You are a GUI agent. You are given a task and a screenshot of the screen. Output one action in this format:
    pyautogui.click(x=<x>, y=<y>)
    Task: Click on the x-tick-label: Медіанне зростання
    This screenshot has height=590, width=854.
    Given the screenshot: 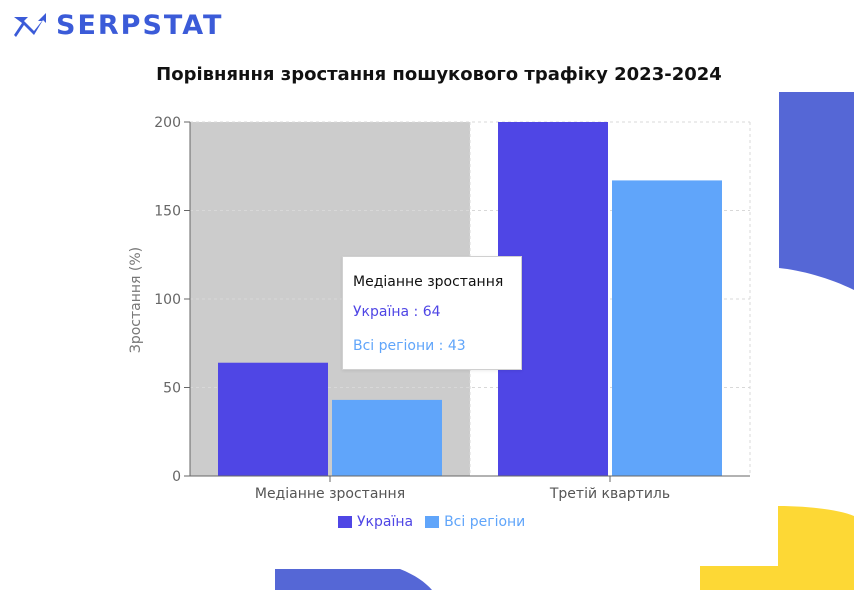 What is the action you would take?
    pyautogui.click(x=330, y=494)
    